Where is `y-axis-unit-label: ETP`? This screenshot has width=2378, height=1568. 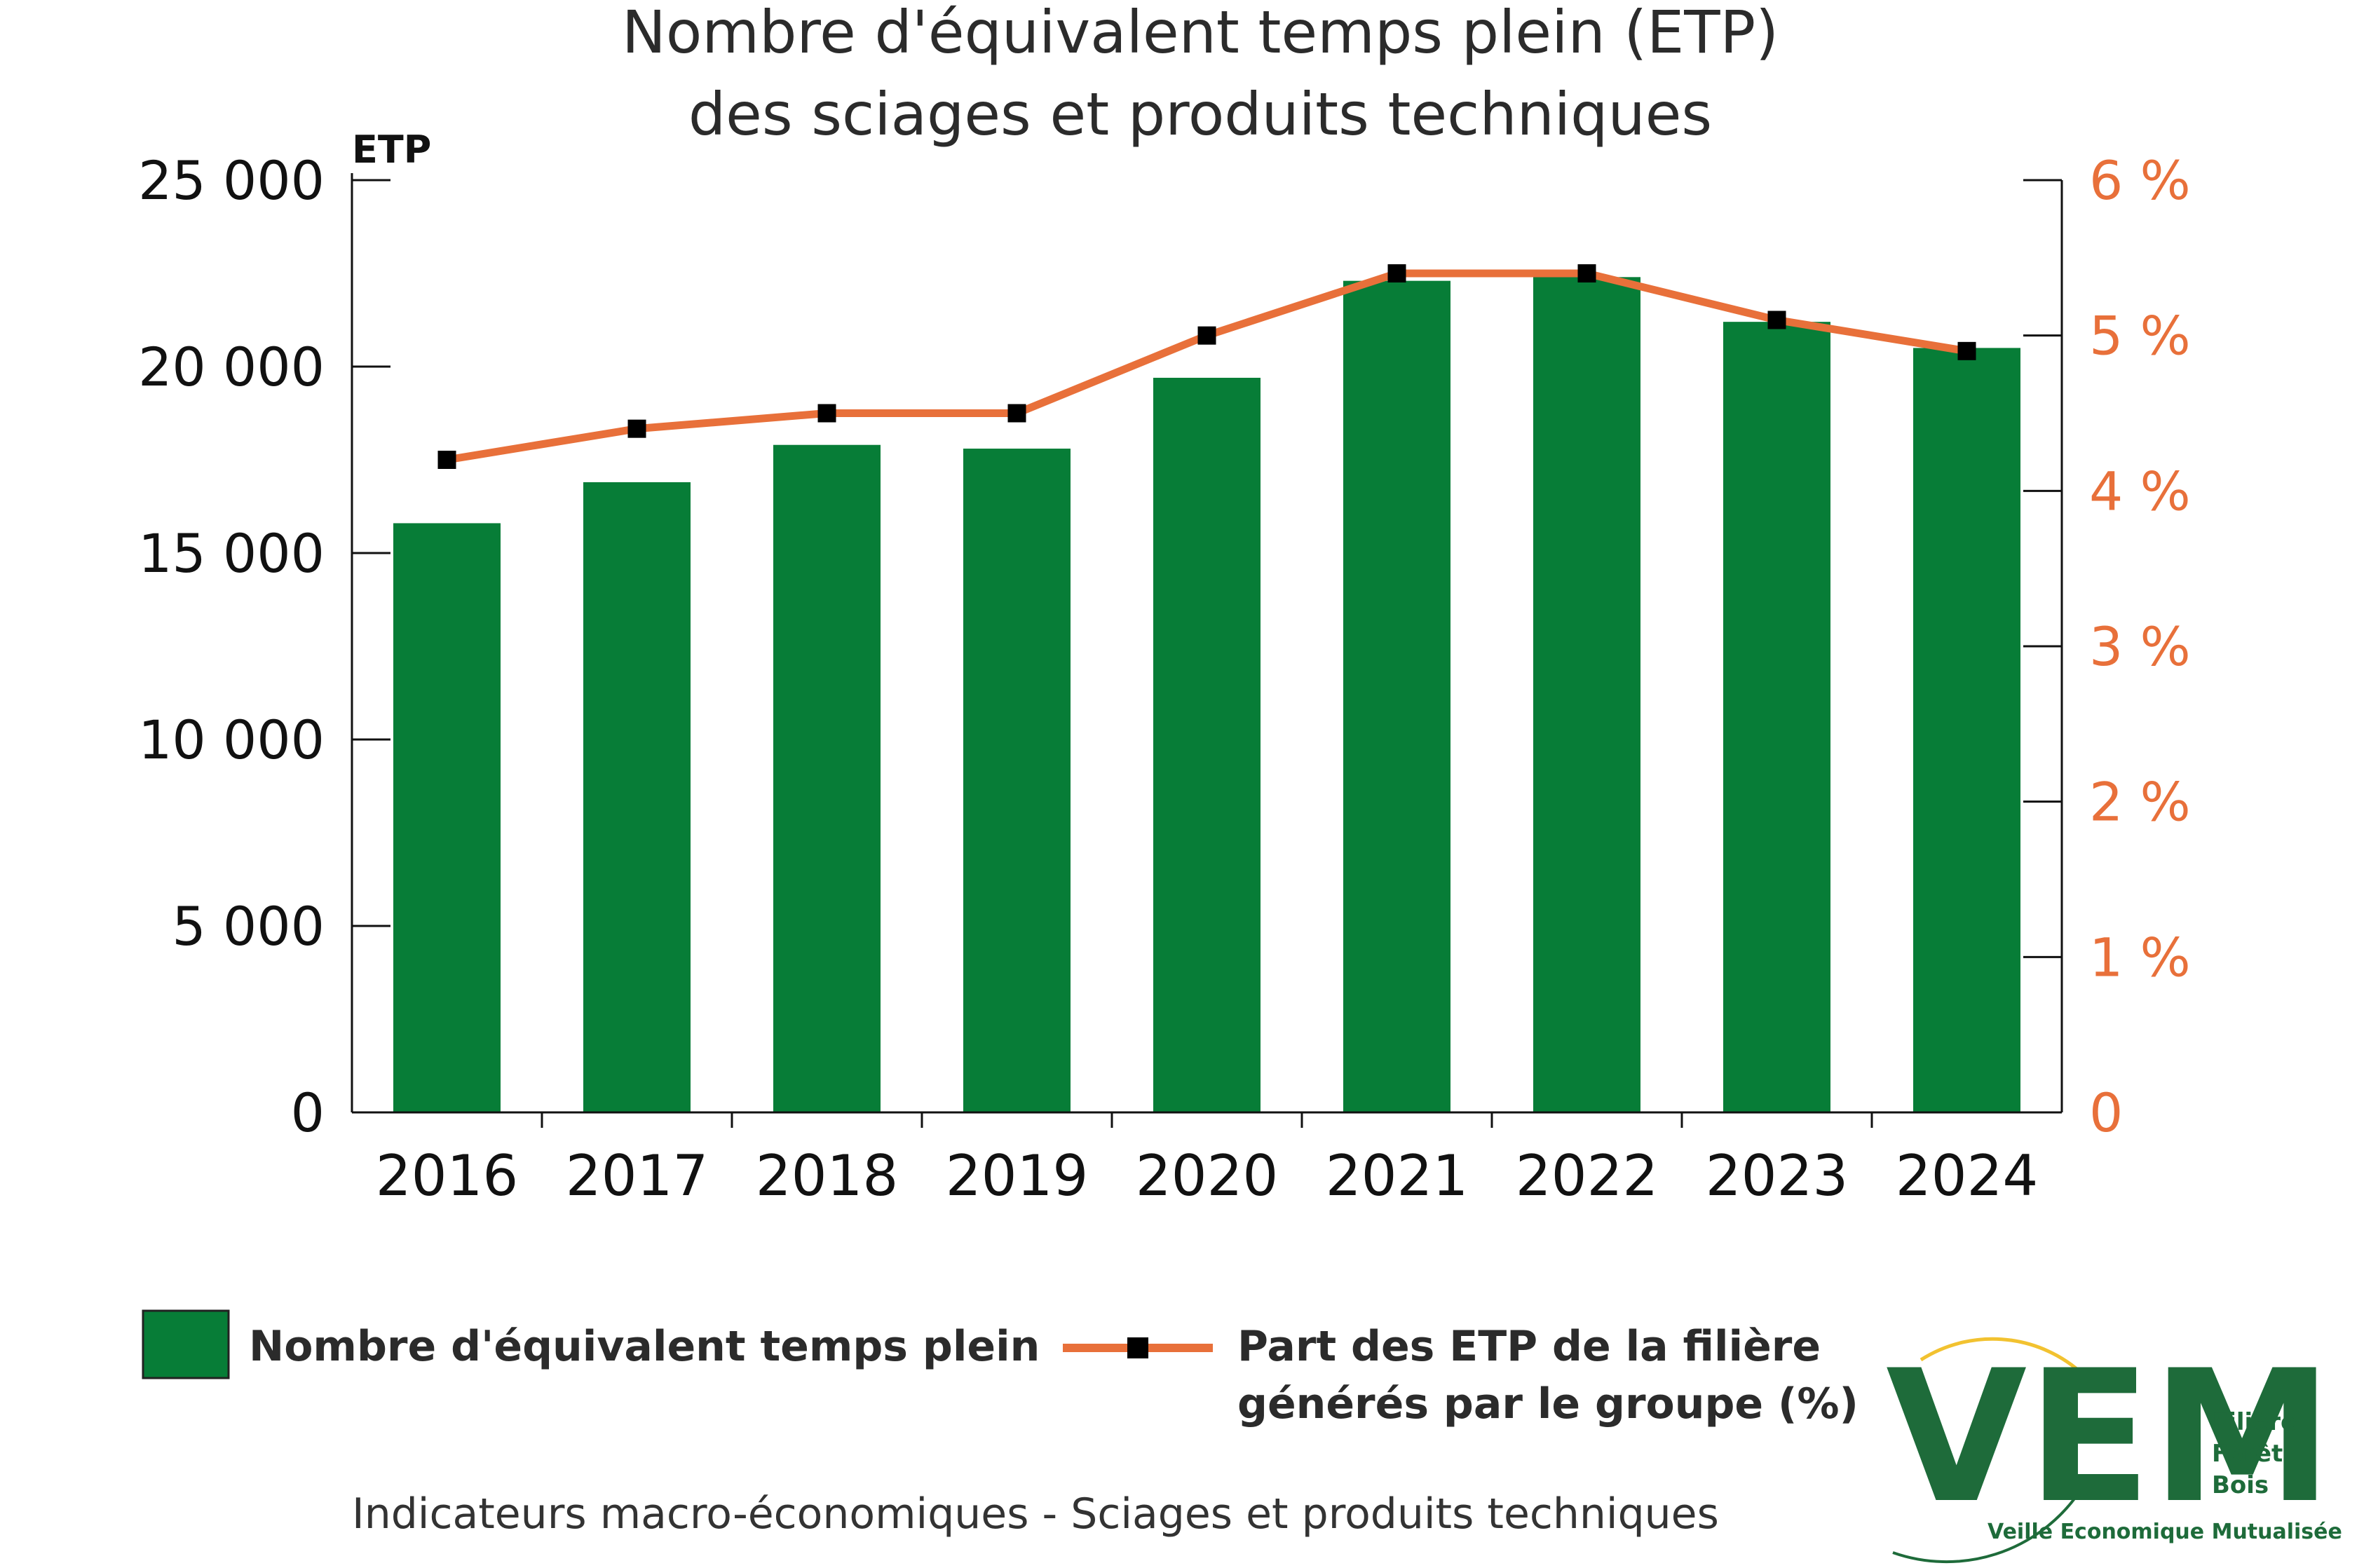
y-axis-unit-label: ETP is located at coordinates (391, 150).